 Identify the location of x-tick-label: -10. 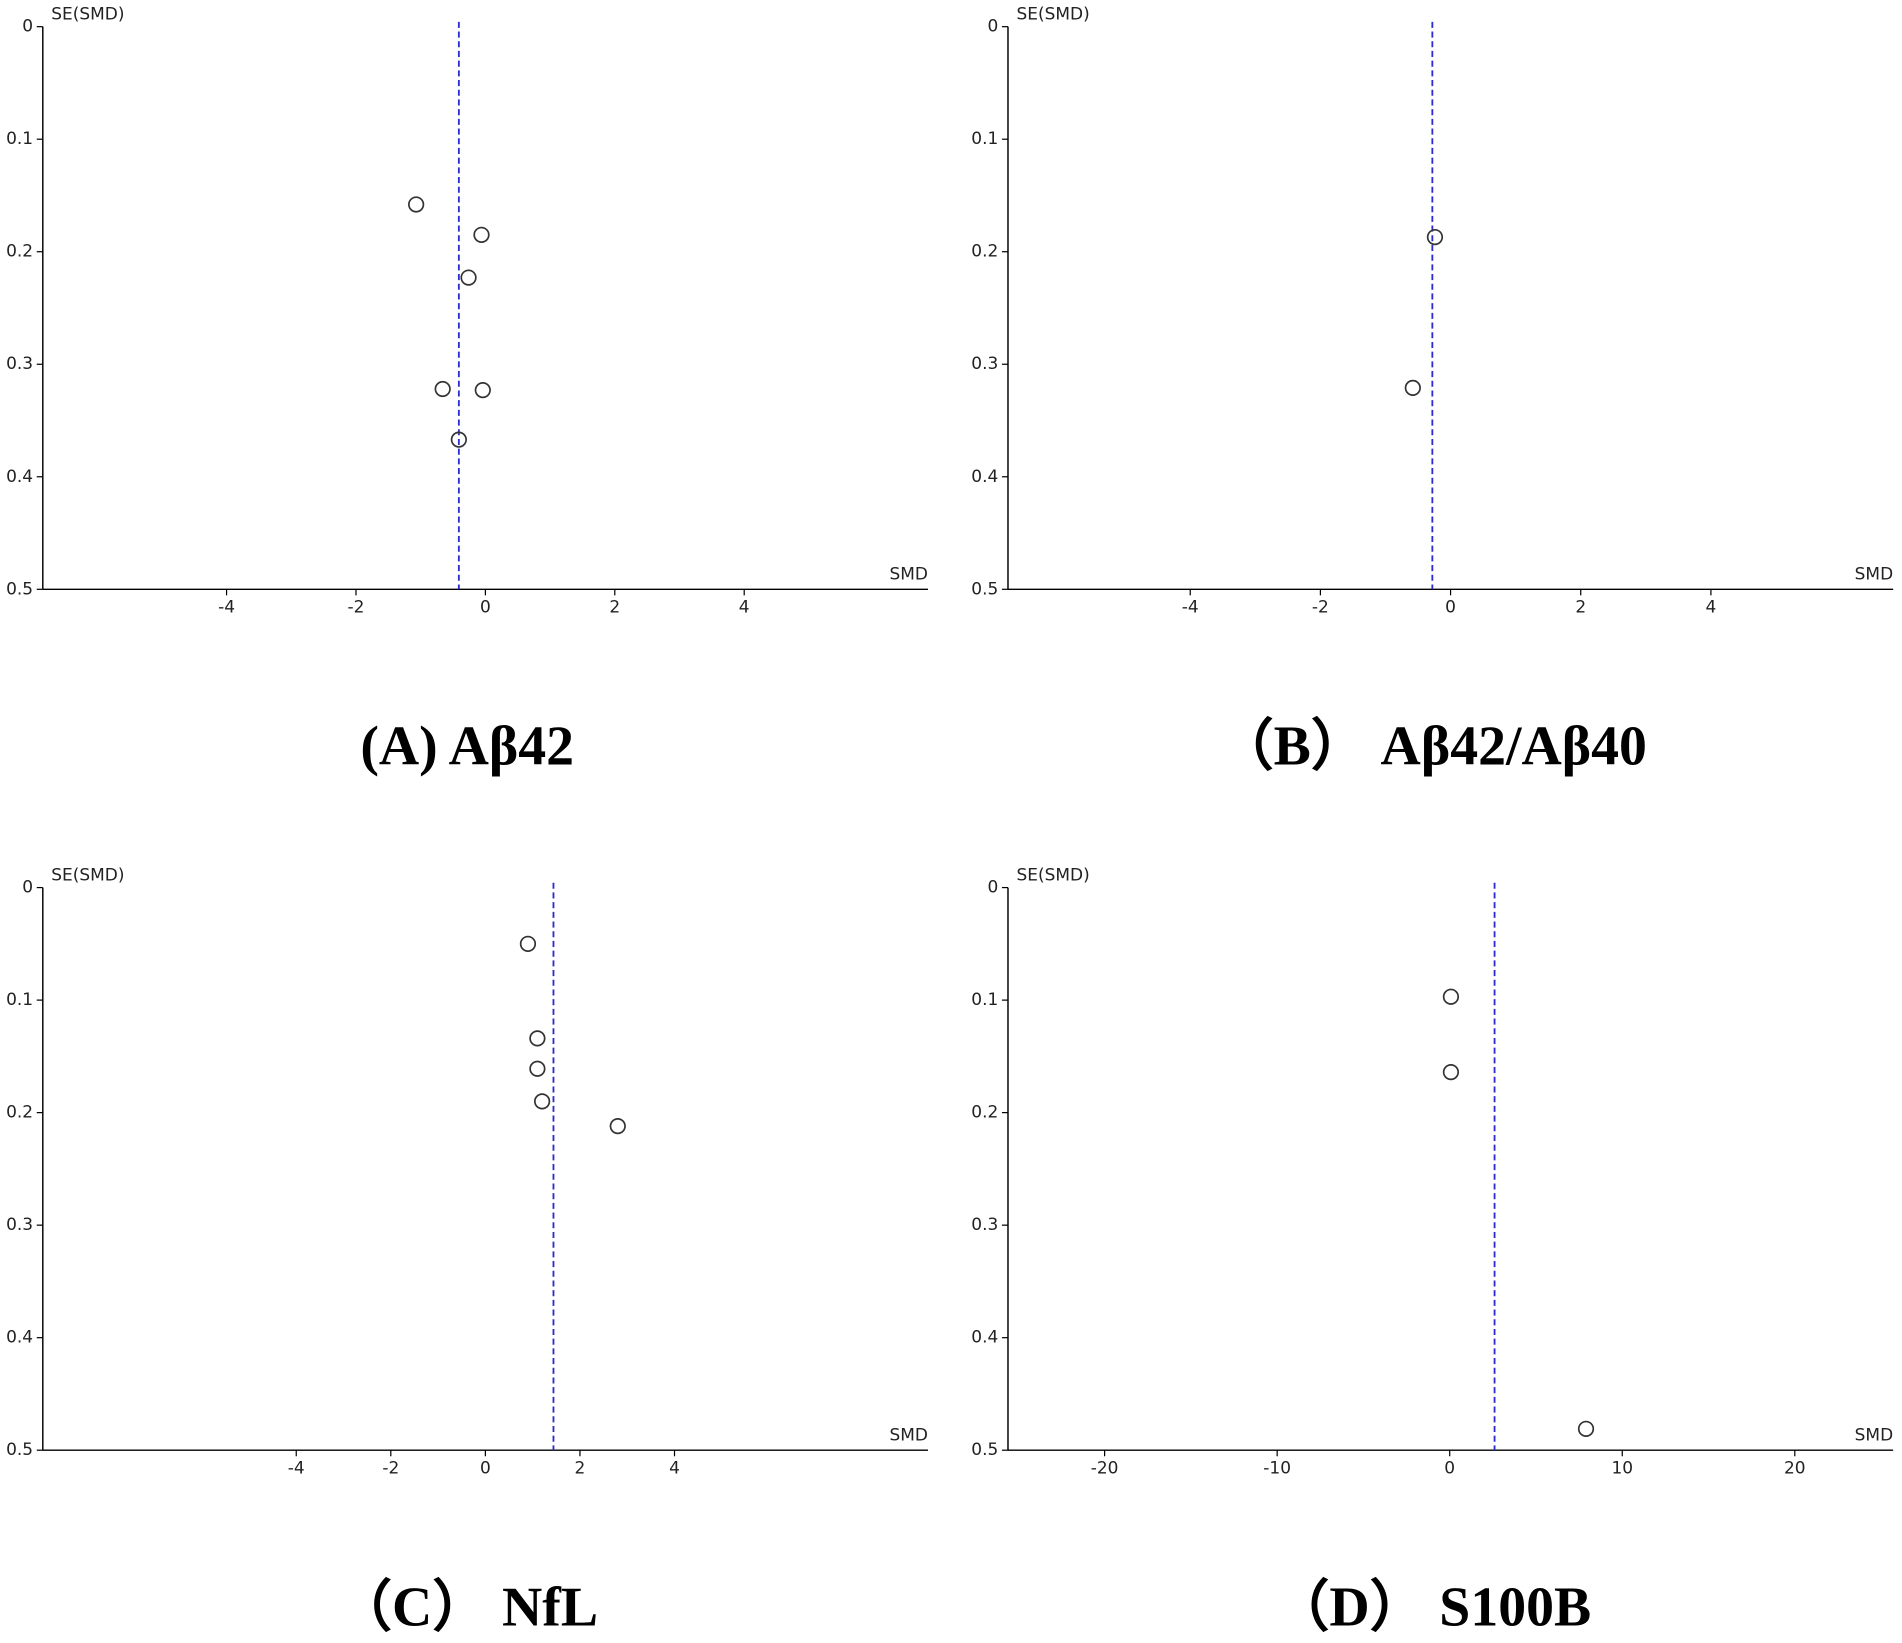
(1277, 1468).